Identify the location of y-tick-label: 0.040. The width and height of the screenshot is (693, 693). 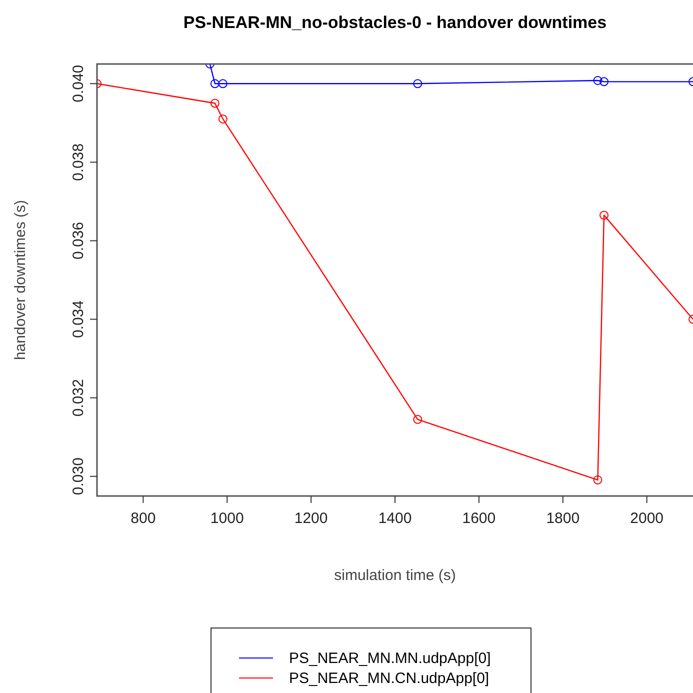
(78, 83).